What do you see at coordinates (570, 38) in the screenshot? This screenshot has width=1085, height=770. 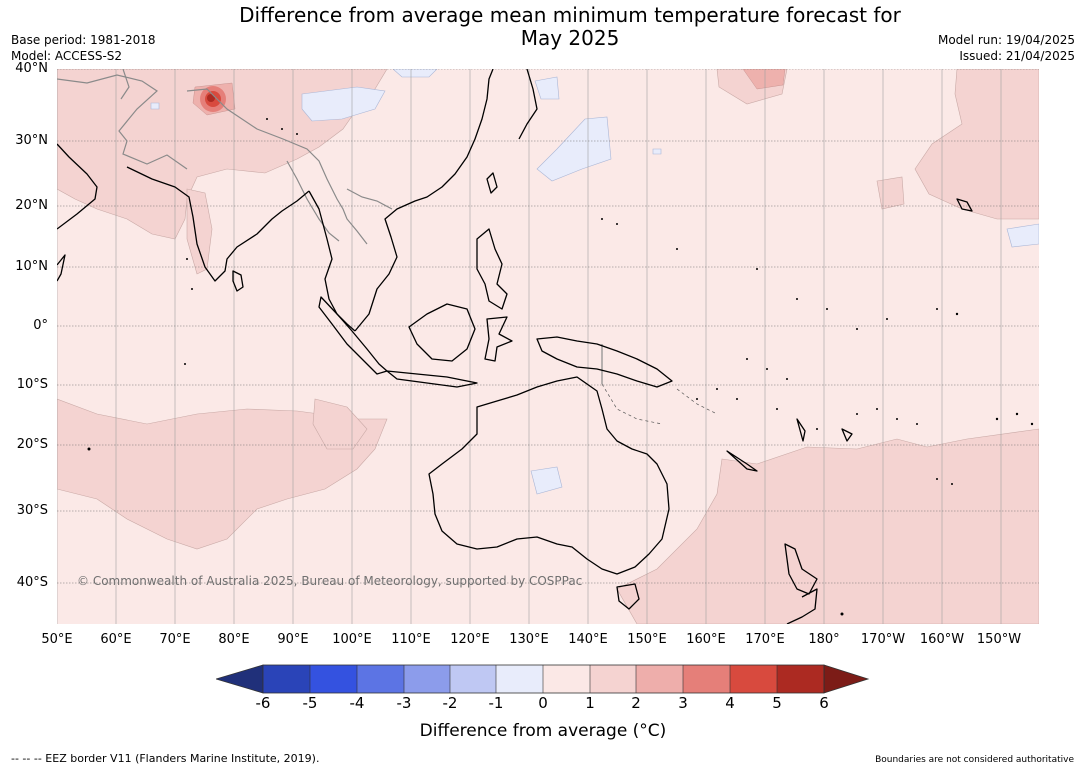 I see `title-line-2: May 2025` at bounding box center [570, 38].